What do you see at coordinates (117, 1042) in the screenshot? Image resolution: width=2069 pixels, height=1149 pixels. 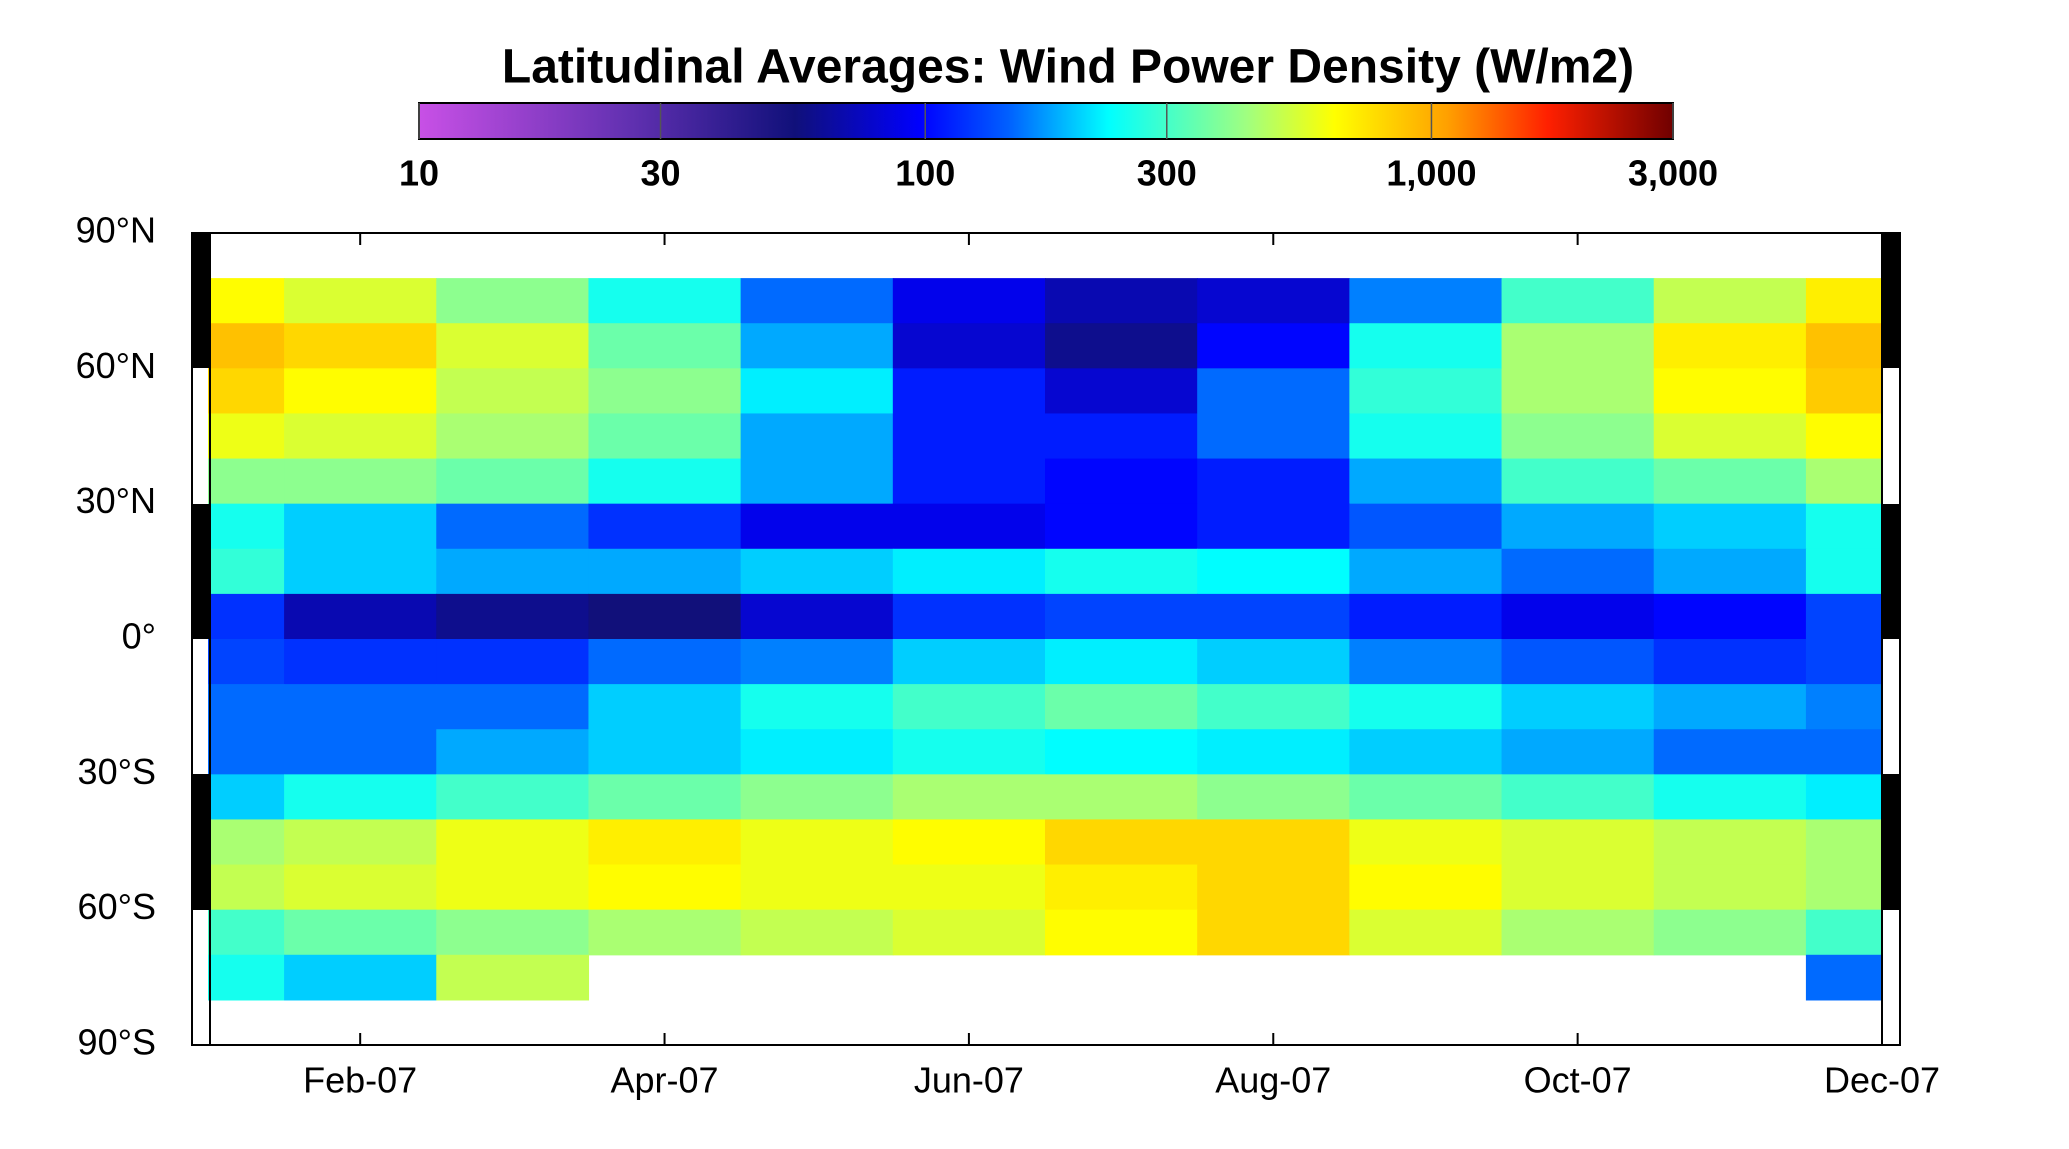 I see `y-tick-label: 90°S` at bounding box center [117, 1042].